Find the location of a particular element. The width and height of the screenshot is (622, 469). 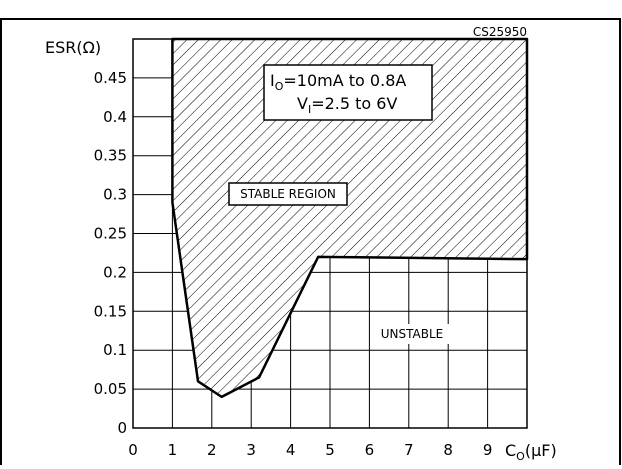

y-tick-label: 0 is located at coordinates (122, 428).